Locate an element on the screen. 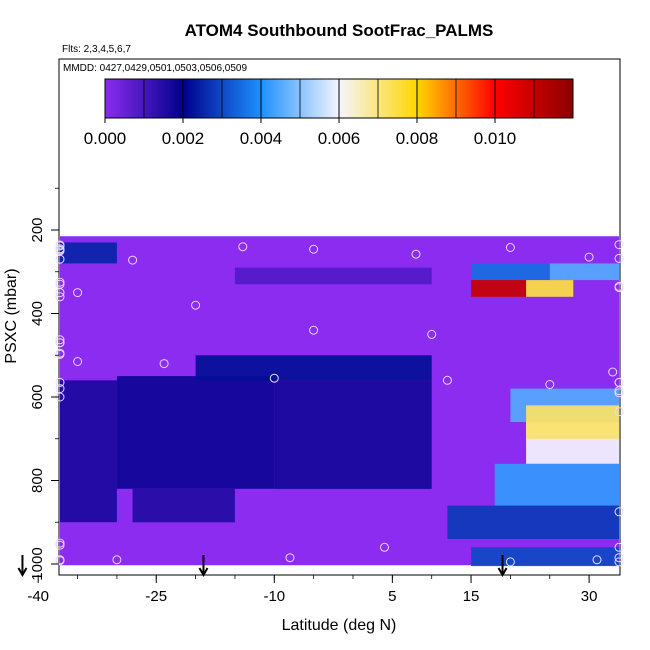 The width and height of the screenshot is (650, 650). colorbar: 0.000 0.002 0.004 0.006 0.008 0.010 is located at coordinates (329, 113).